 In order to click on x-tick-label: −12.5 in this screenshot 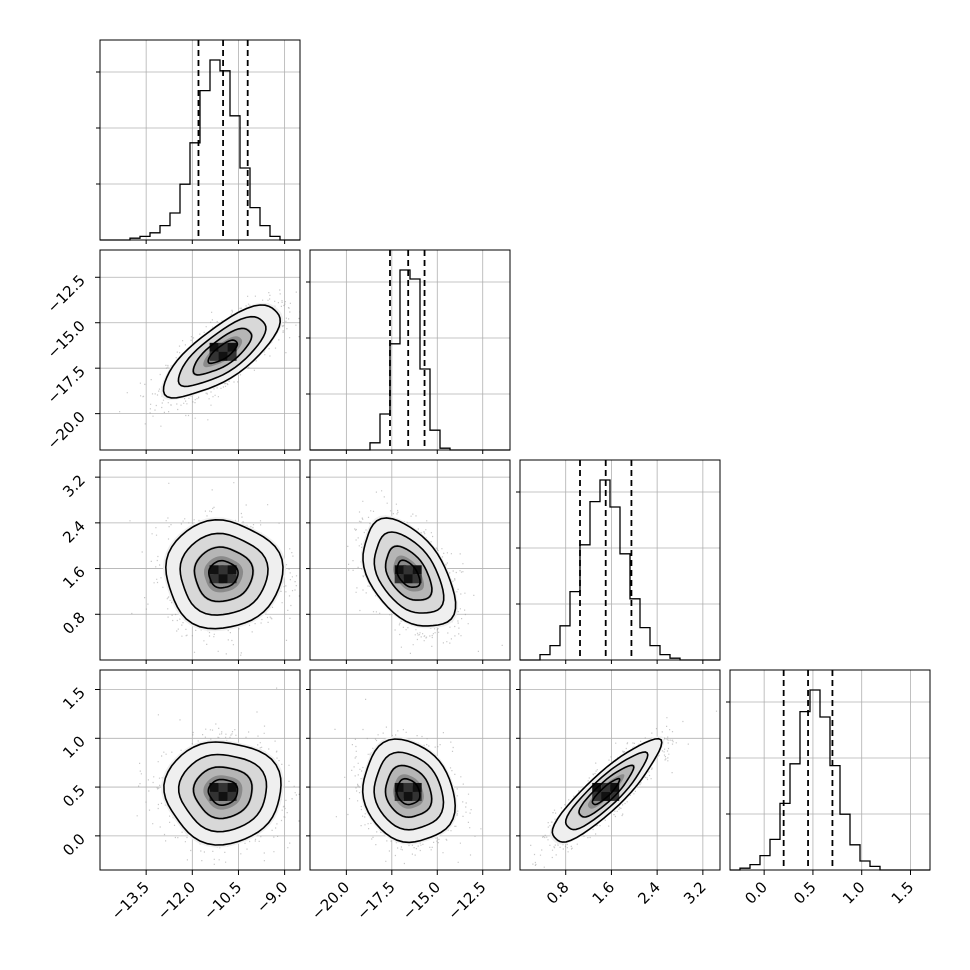, I will do `click(466, 900)`.